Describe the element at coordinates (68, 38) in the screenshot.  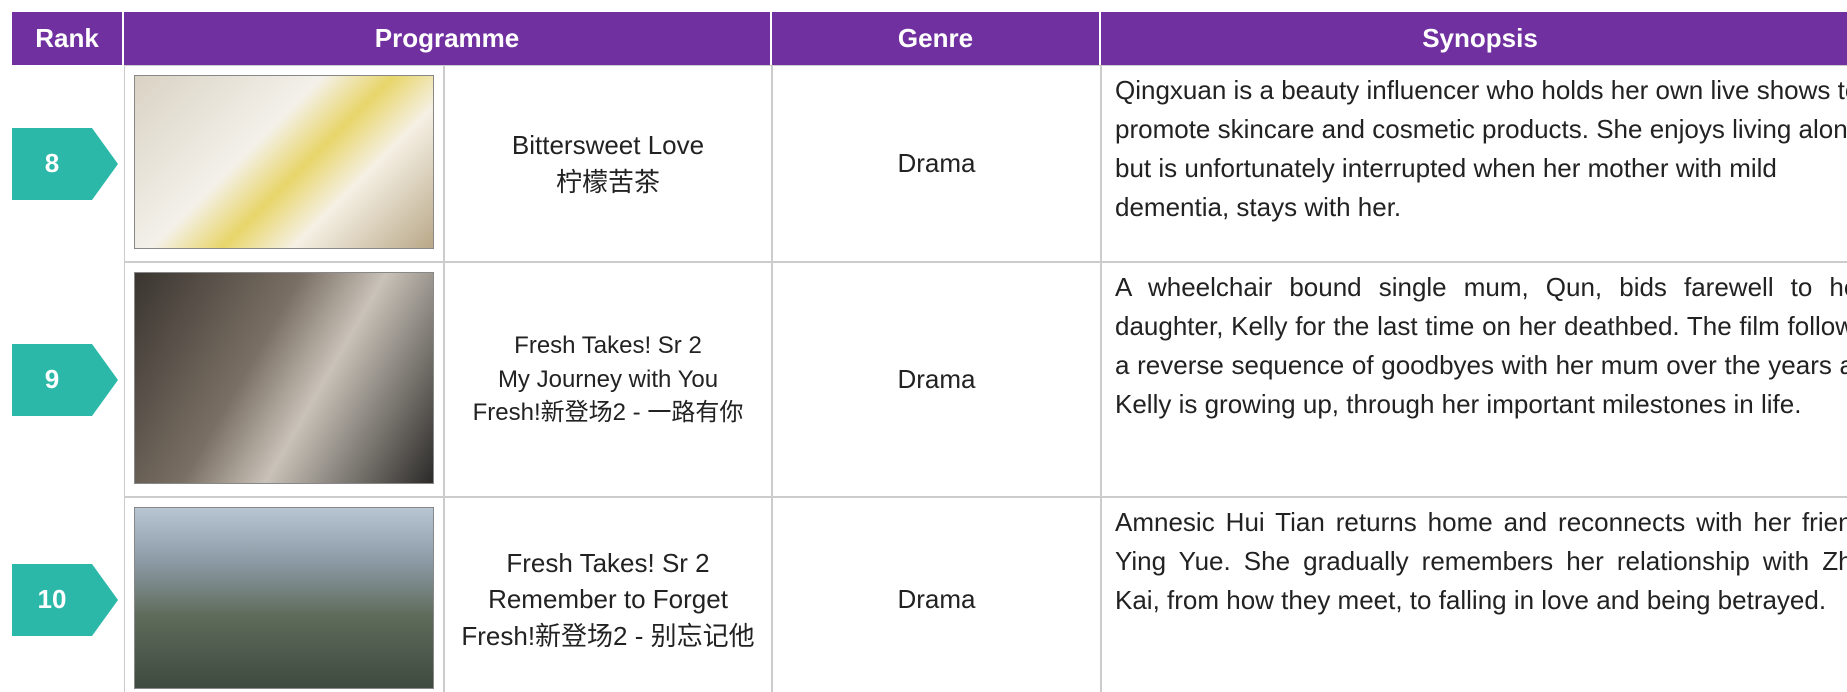
I see `column-header: Rank` at that location.